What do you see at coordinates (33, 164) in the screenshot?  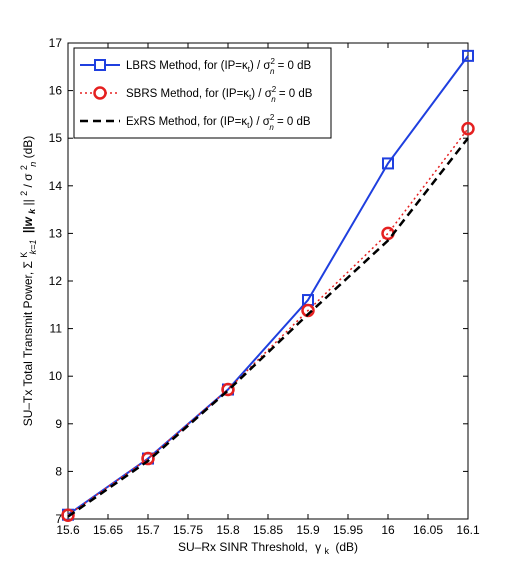 I see `y-axis-label-sigma-sub: n` at bounding box center [33, 164].